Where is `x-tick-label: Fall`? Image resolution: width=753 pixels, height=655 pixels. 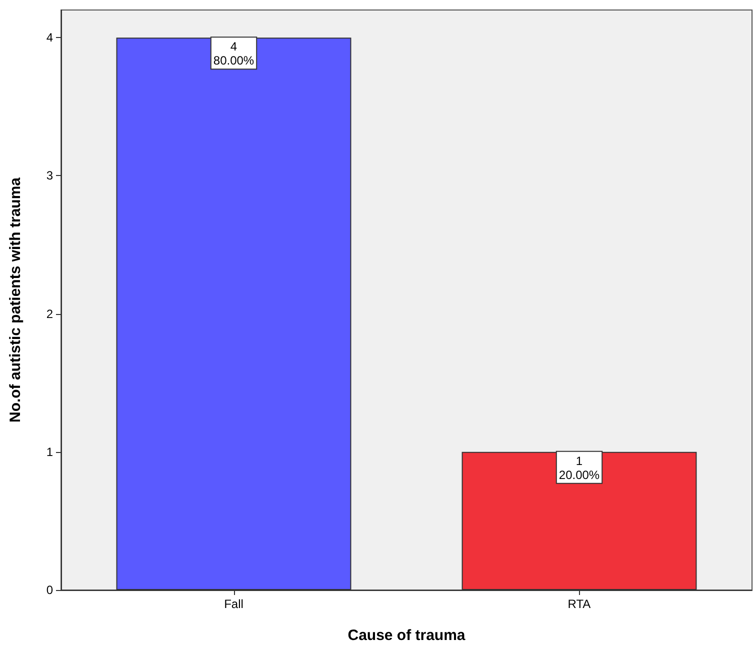
x-tick-label: Fall is located at coordinates (234, 604).